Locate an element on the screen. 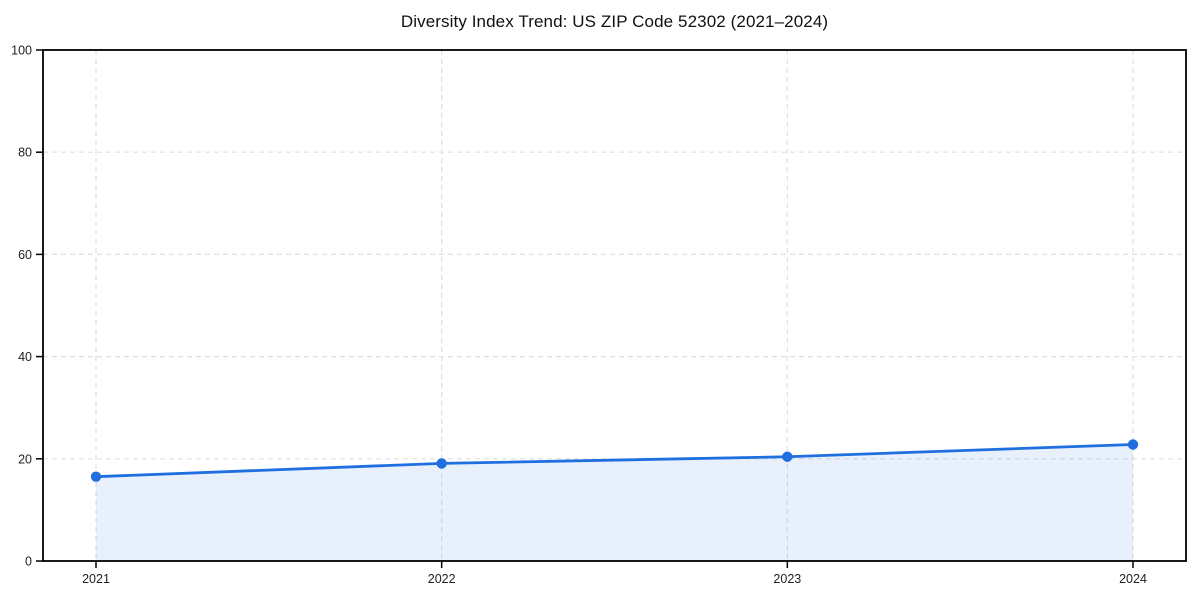 The image size is (1200, 600). y-tick-label: 0 is located at coordinates (28, 562).